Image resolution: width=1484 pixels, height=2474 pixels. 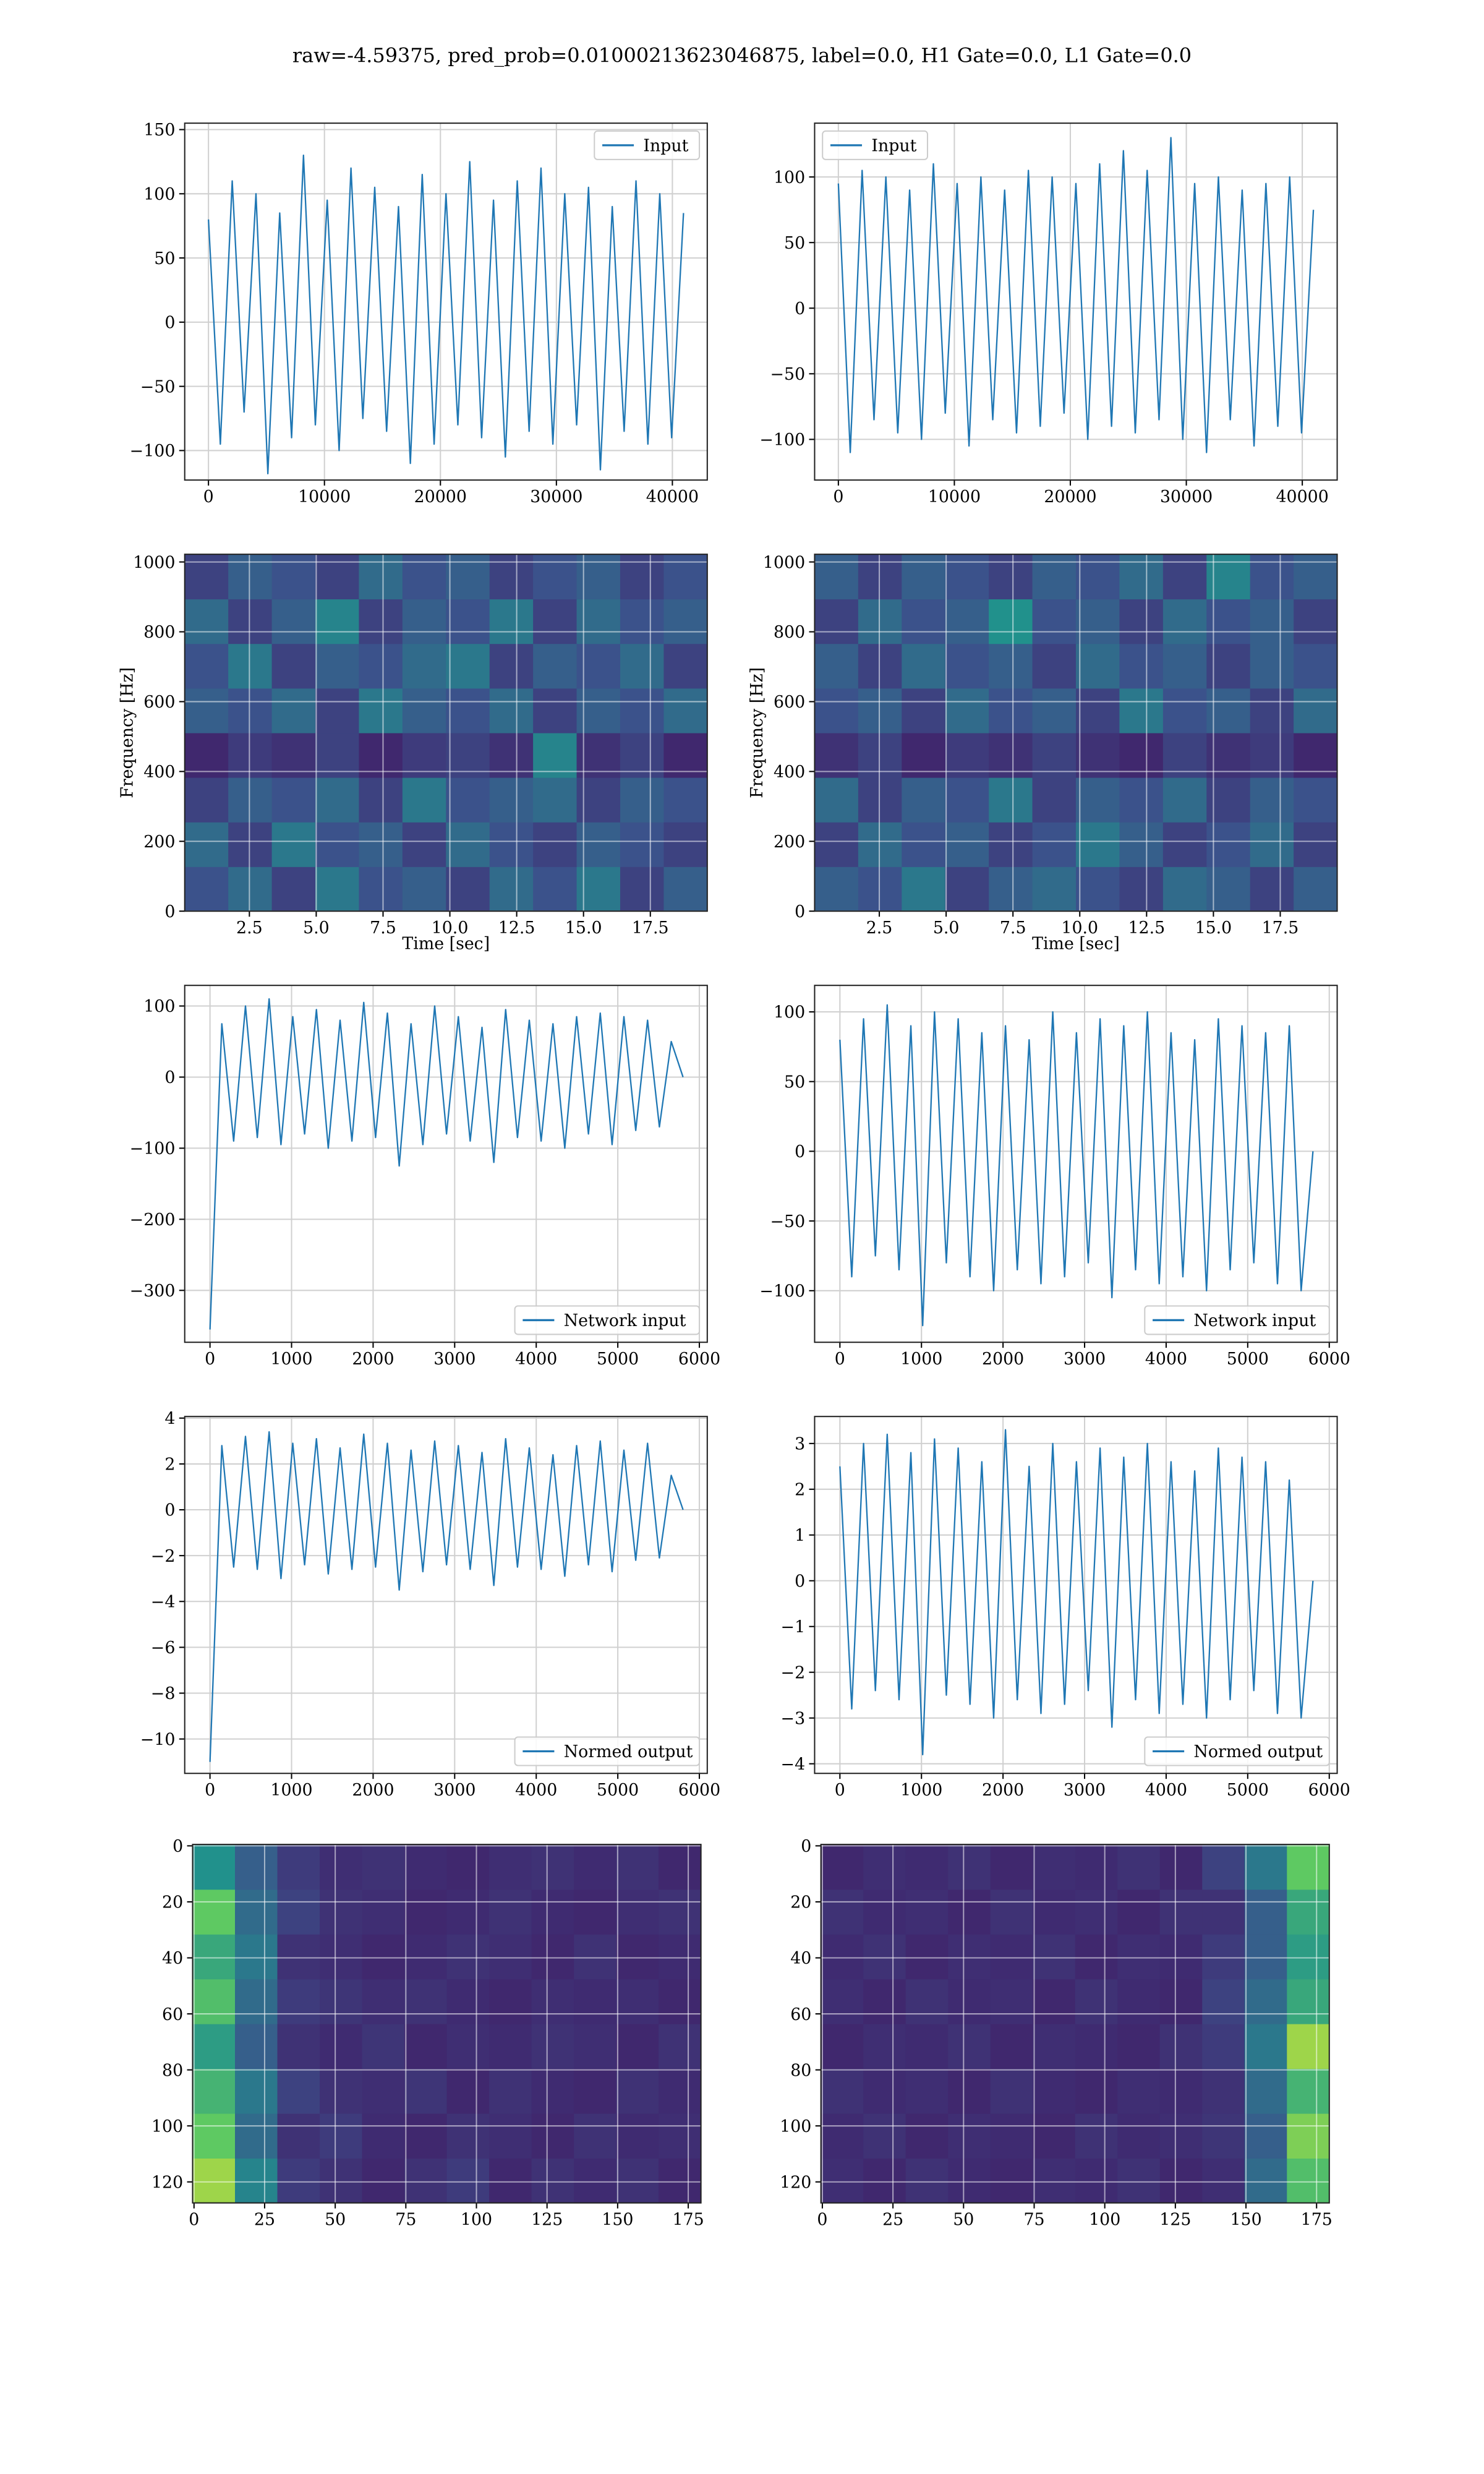 What do you see at coordinates (800, 2070) in the screenshot?
I see `y-tick-label: 80` at bounding box center [800, 2070].